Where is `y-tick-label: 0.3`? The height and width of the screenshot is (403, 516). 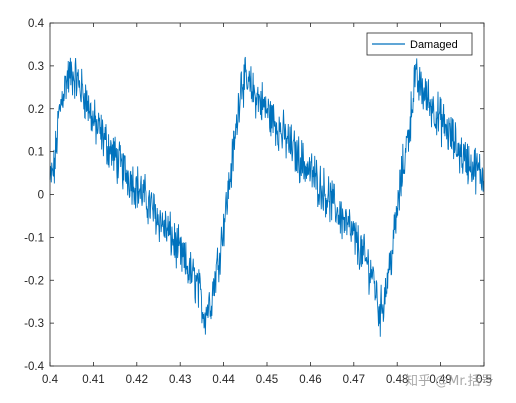 y-tick-label: 0.3 is located at coordinates (36, 67).